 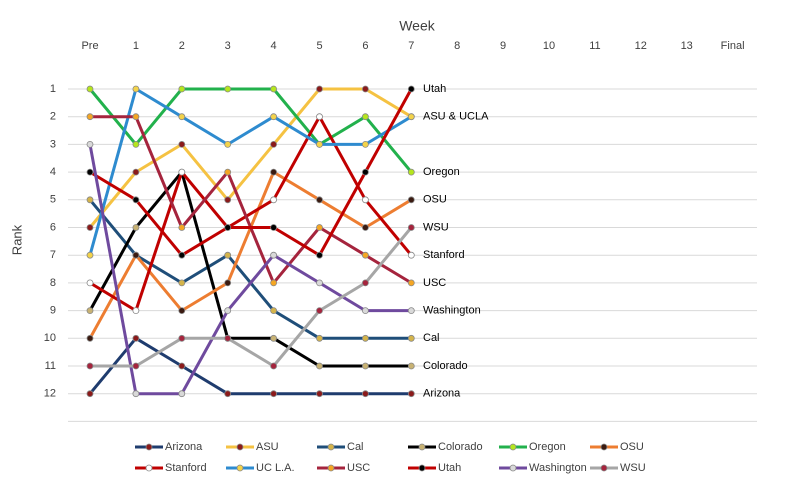 I want to click on end-label: Cal, so click(x=431, y=338).